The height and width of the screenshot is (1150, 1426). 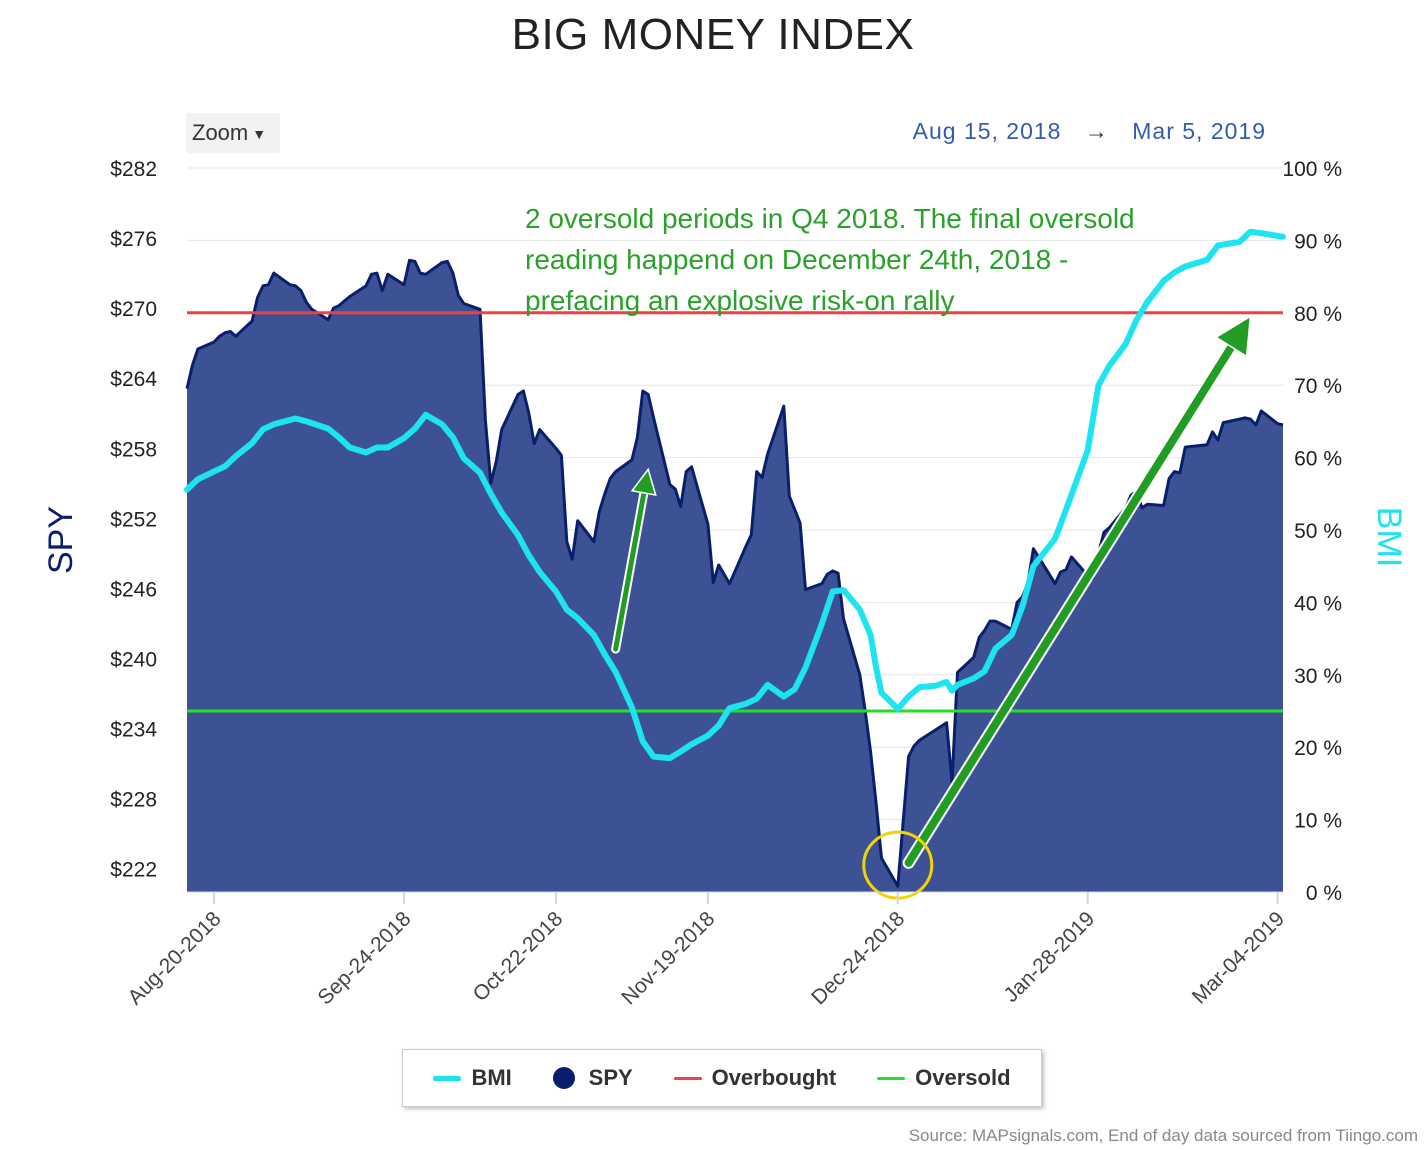 What do you see at coordinates (133, 449) in the screenshot?
I see `spy-tick-label: $258` at bounding box center [133, 449].